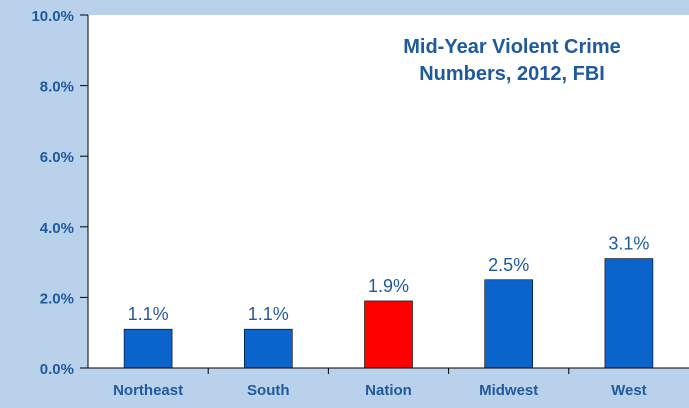  I want to click on x-tick-label: Nation, so click(388, 390).